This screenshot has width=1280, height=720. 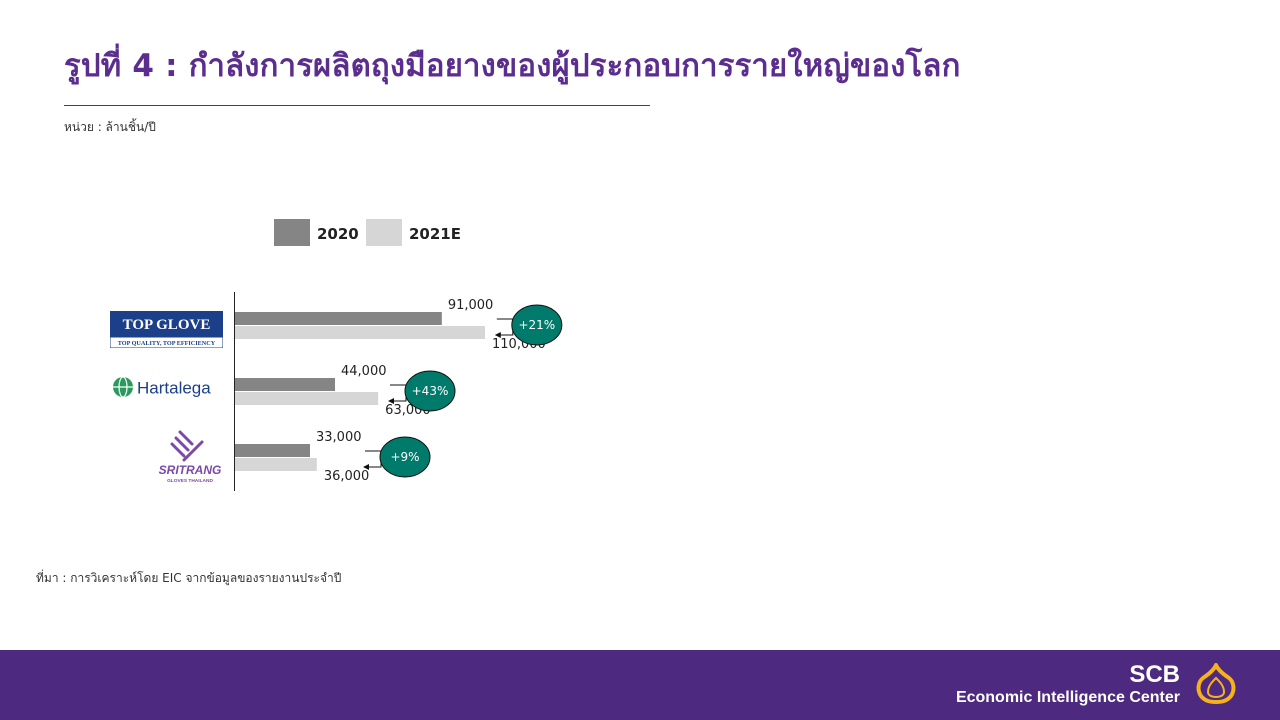 What do you see at coordinates (187, 446) in the screenshot?
I see `sritrang-mark-icon` at bounding box center [187, 446].